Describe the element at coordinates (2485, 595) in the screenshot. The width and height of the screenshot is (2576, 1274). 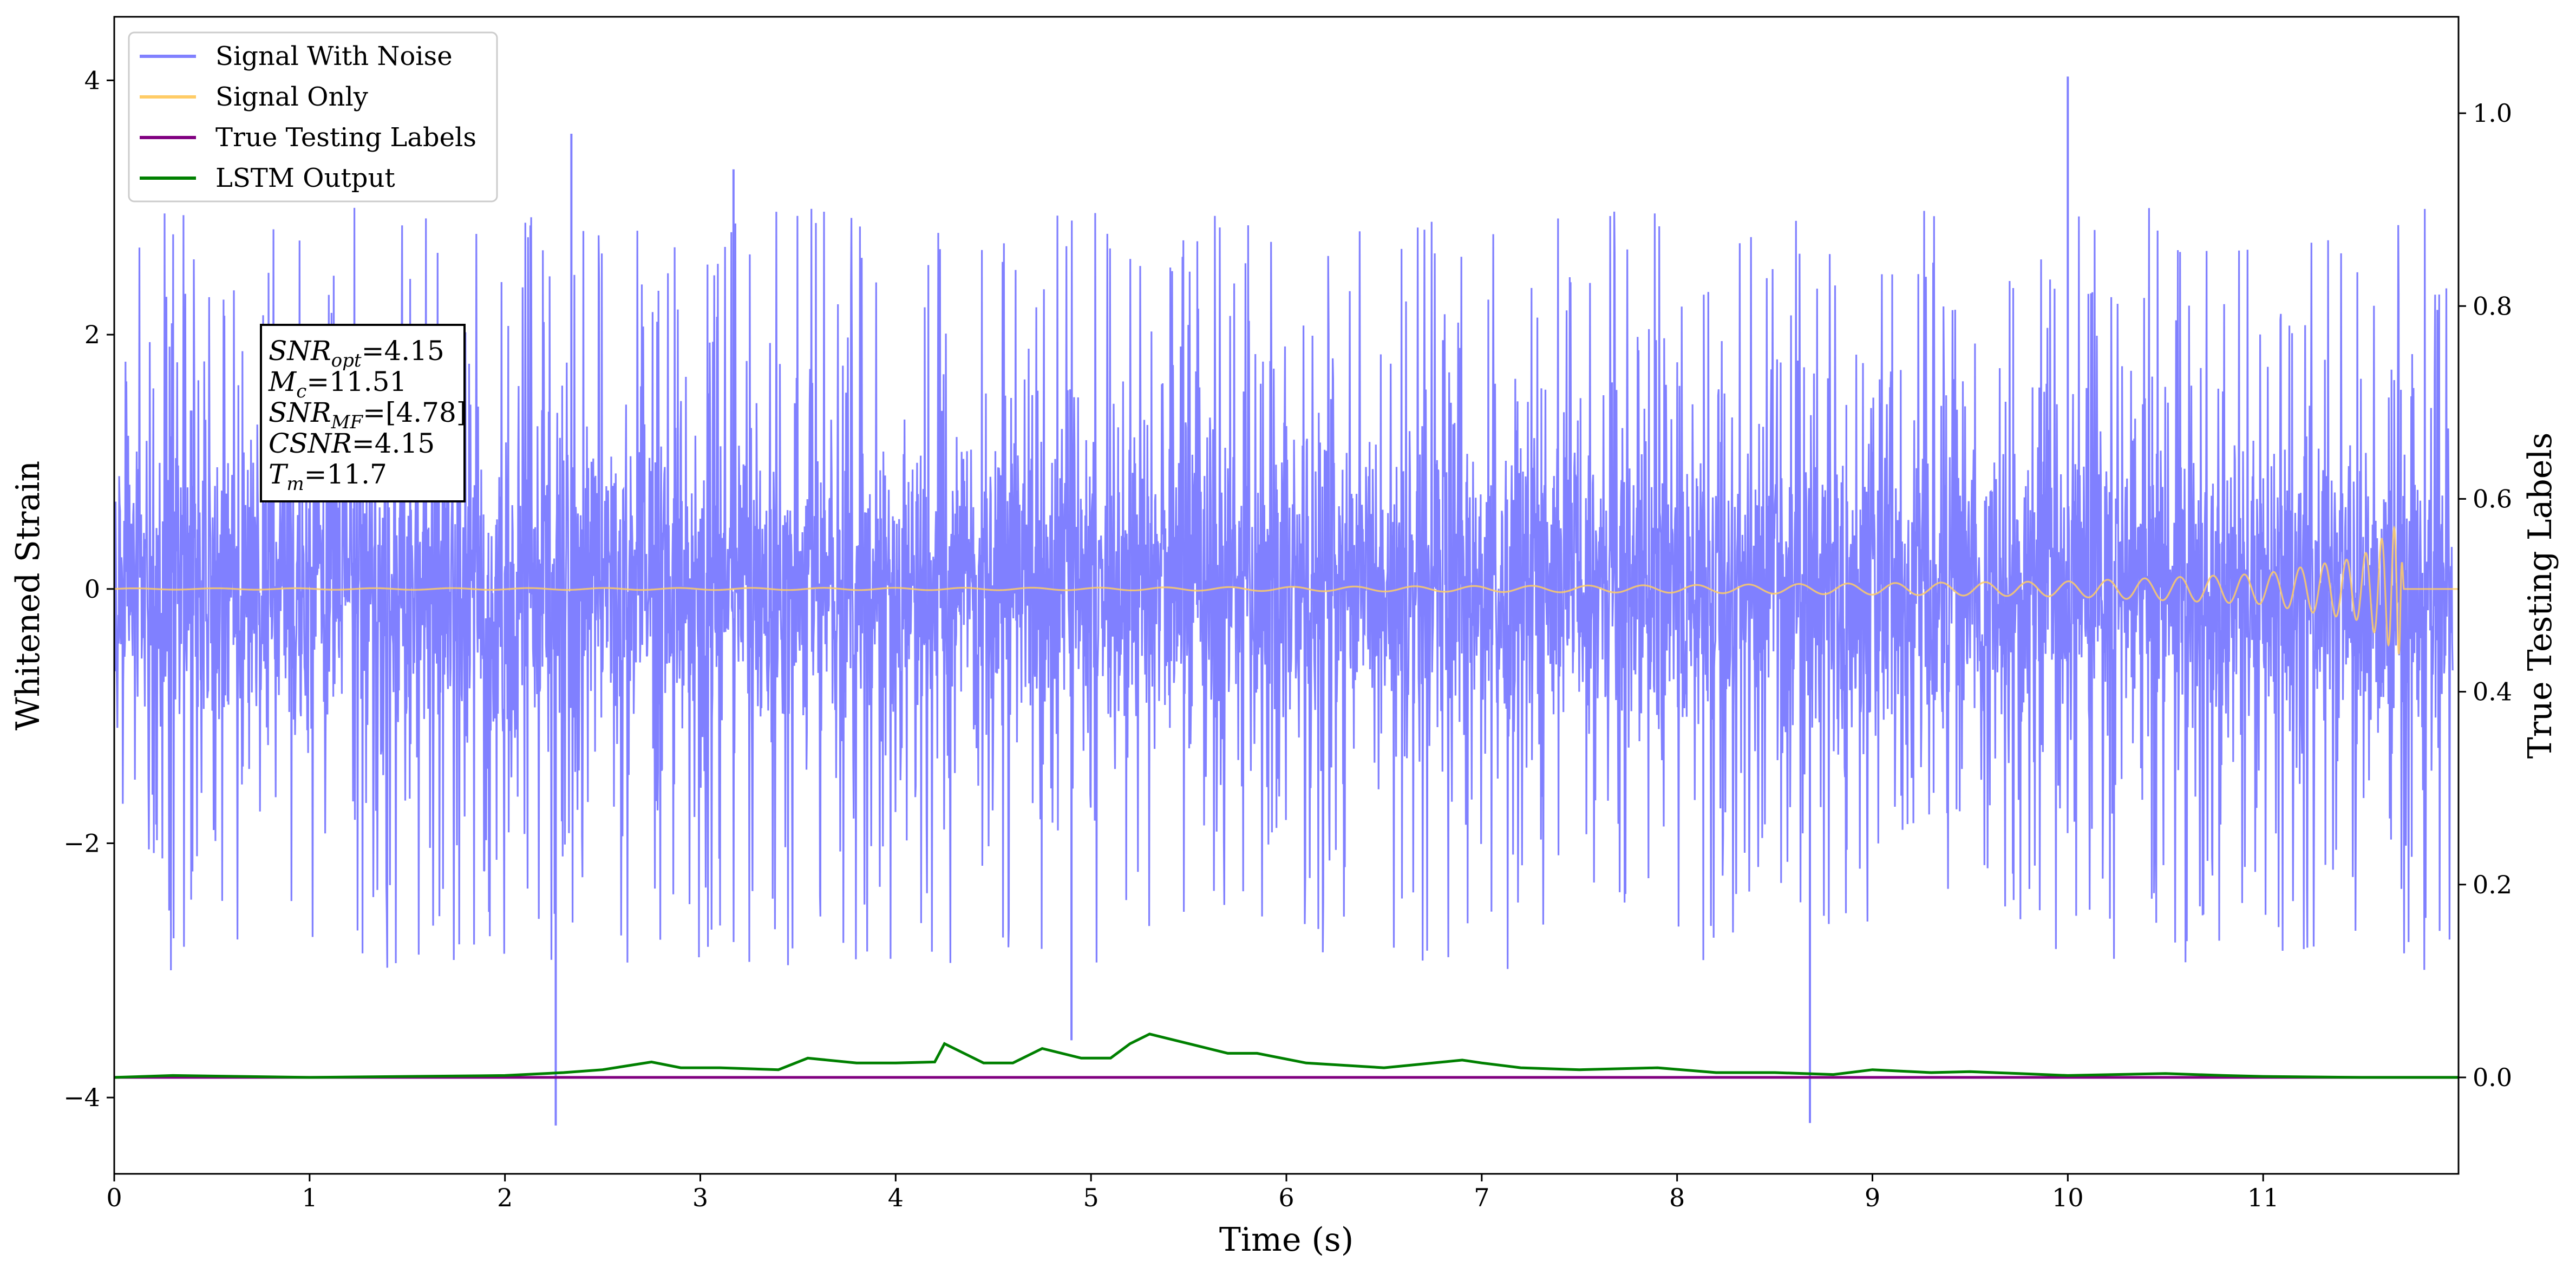
I see `y-axis-right: 1.0 0.8 0.6 0.4 0.2 0.0` at that location.